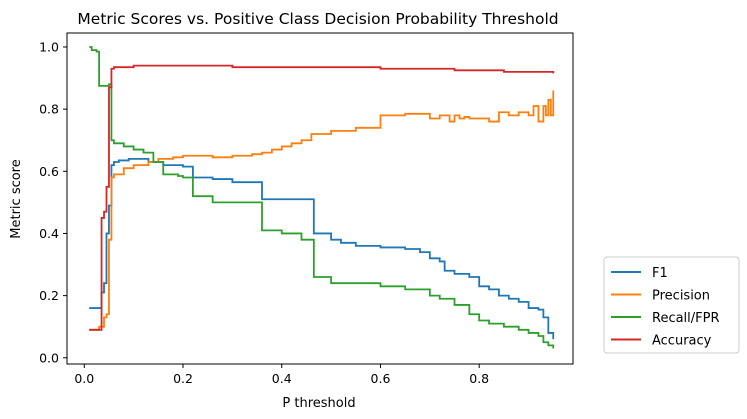 The image size is (747, 419). I want to click on y-tick-label: 0.4, so click(49, 233).